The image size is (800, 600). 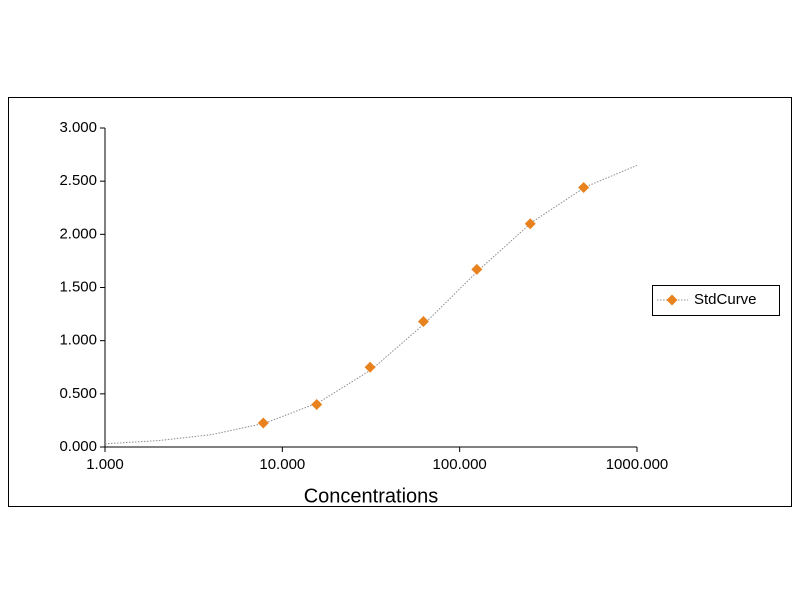 What do you see at coordinates (78, 233) in the screenshot?
I see `y-tick-label: 2.000` at bounding box center [78, 233].